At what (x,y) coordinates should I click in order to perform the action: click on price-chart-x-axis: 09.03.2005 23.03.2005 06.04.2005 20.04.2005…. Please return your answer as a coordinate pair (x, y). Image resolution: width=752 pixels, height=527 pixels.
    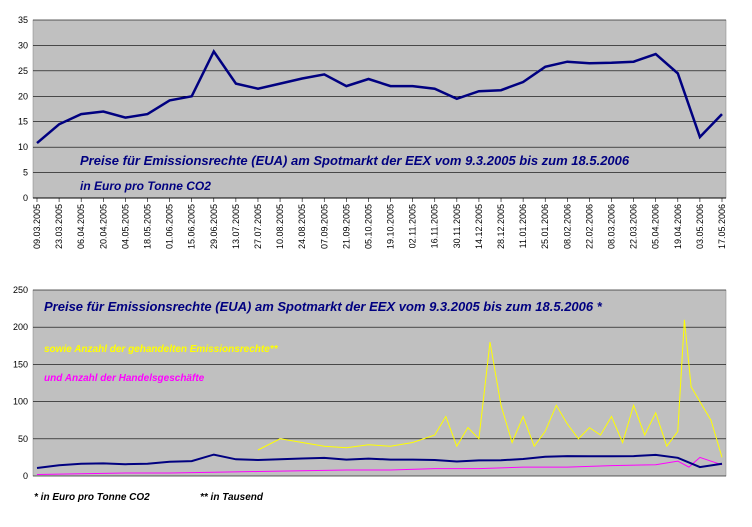
    Looking at the image, I should click on (379, 223).